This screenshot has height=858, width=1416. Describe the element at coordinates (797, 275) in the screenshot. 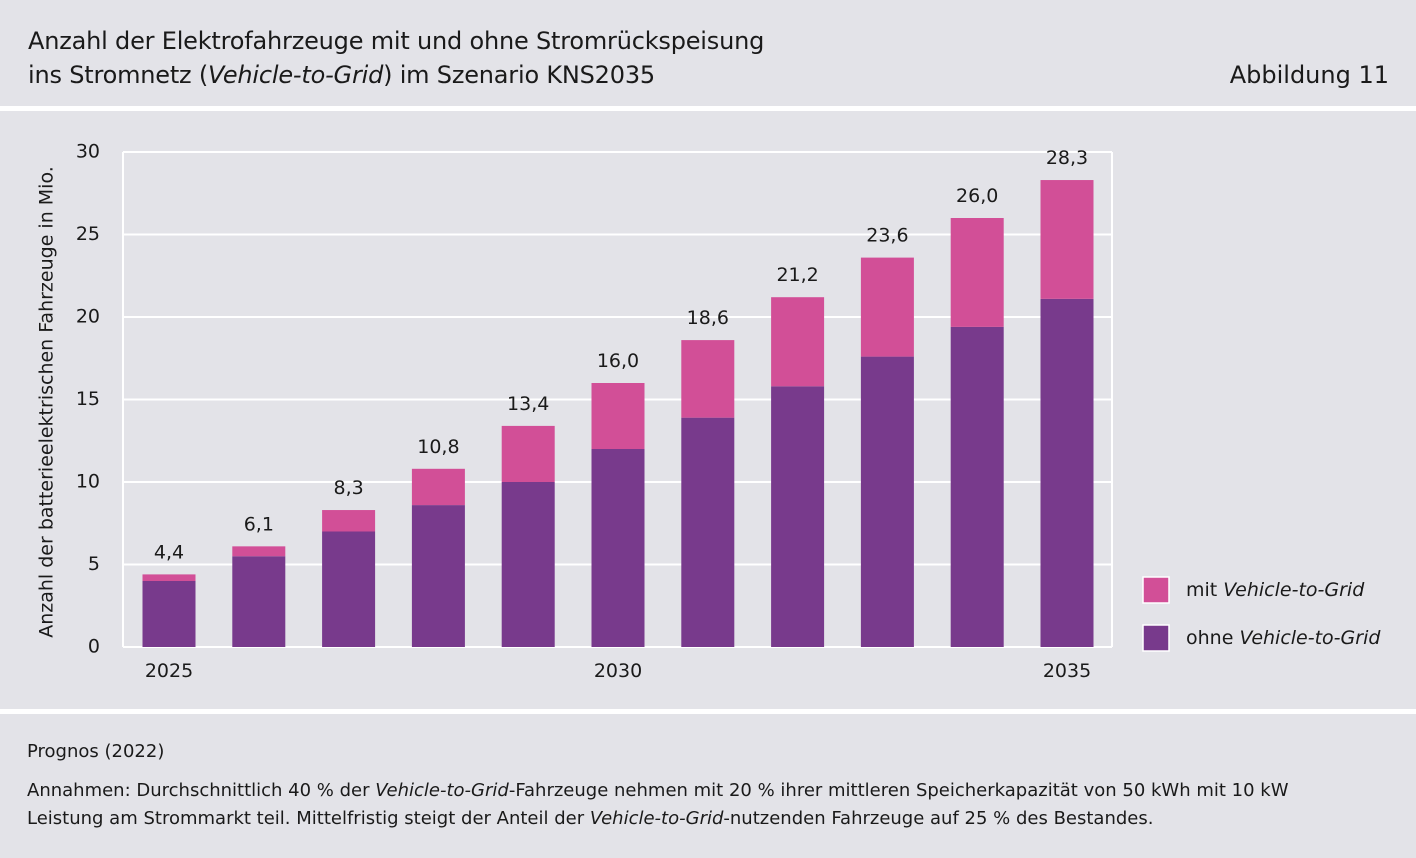

I see `bar-total-label: 21,2` at that location.